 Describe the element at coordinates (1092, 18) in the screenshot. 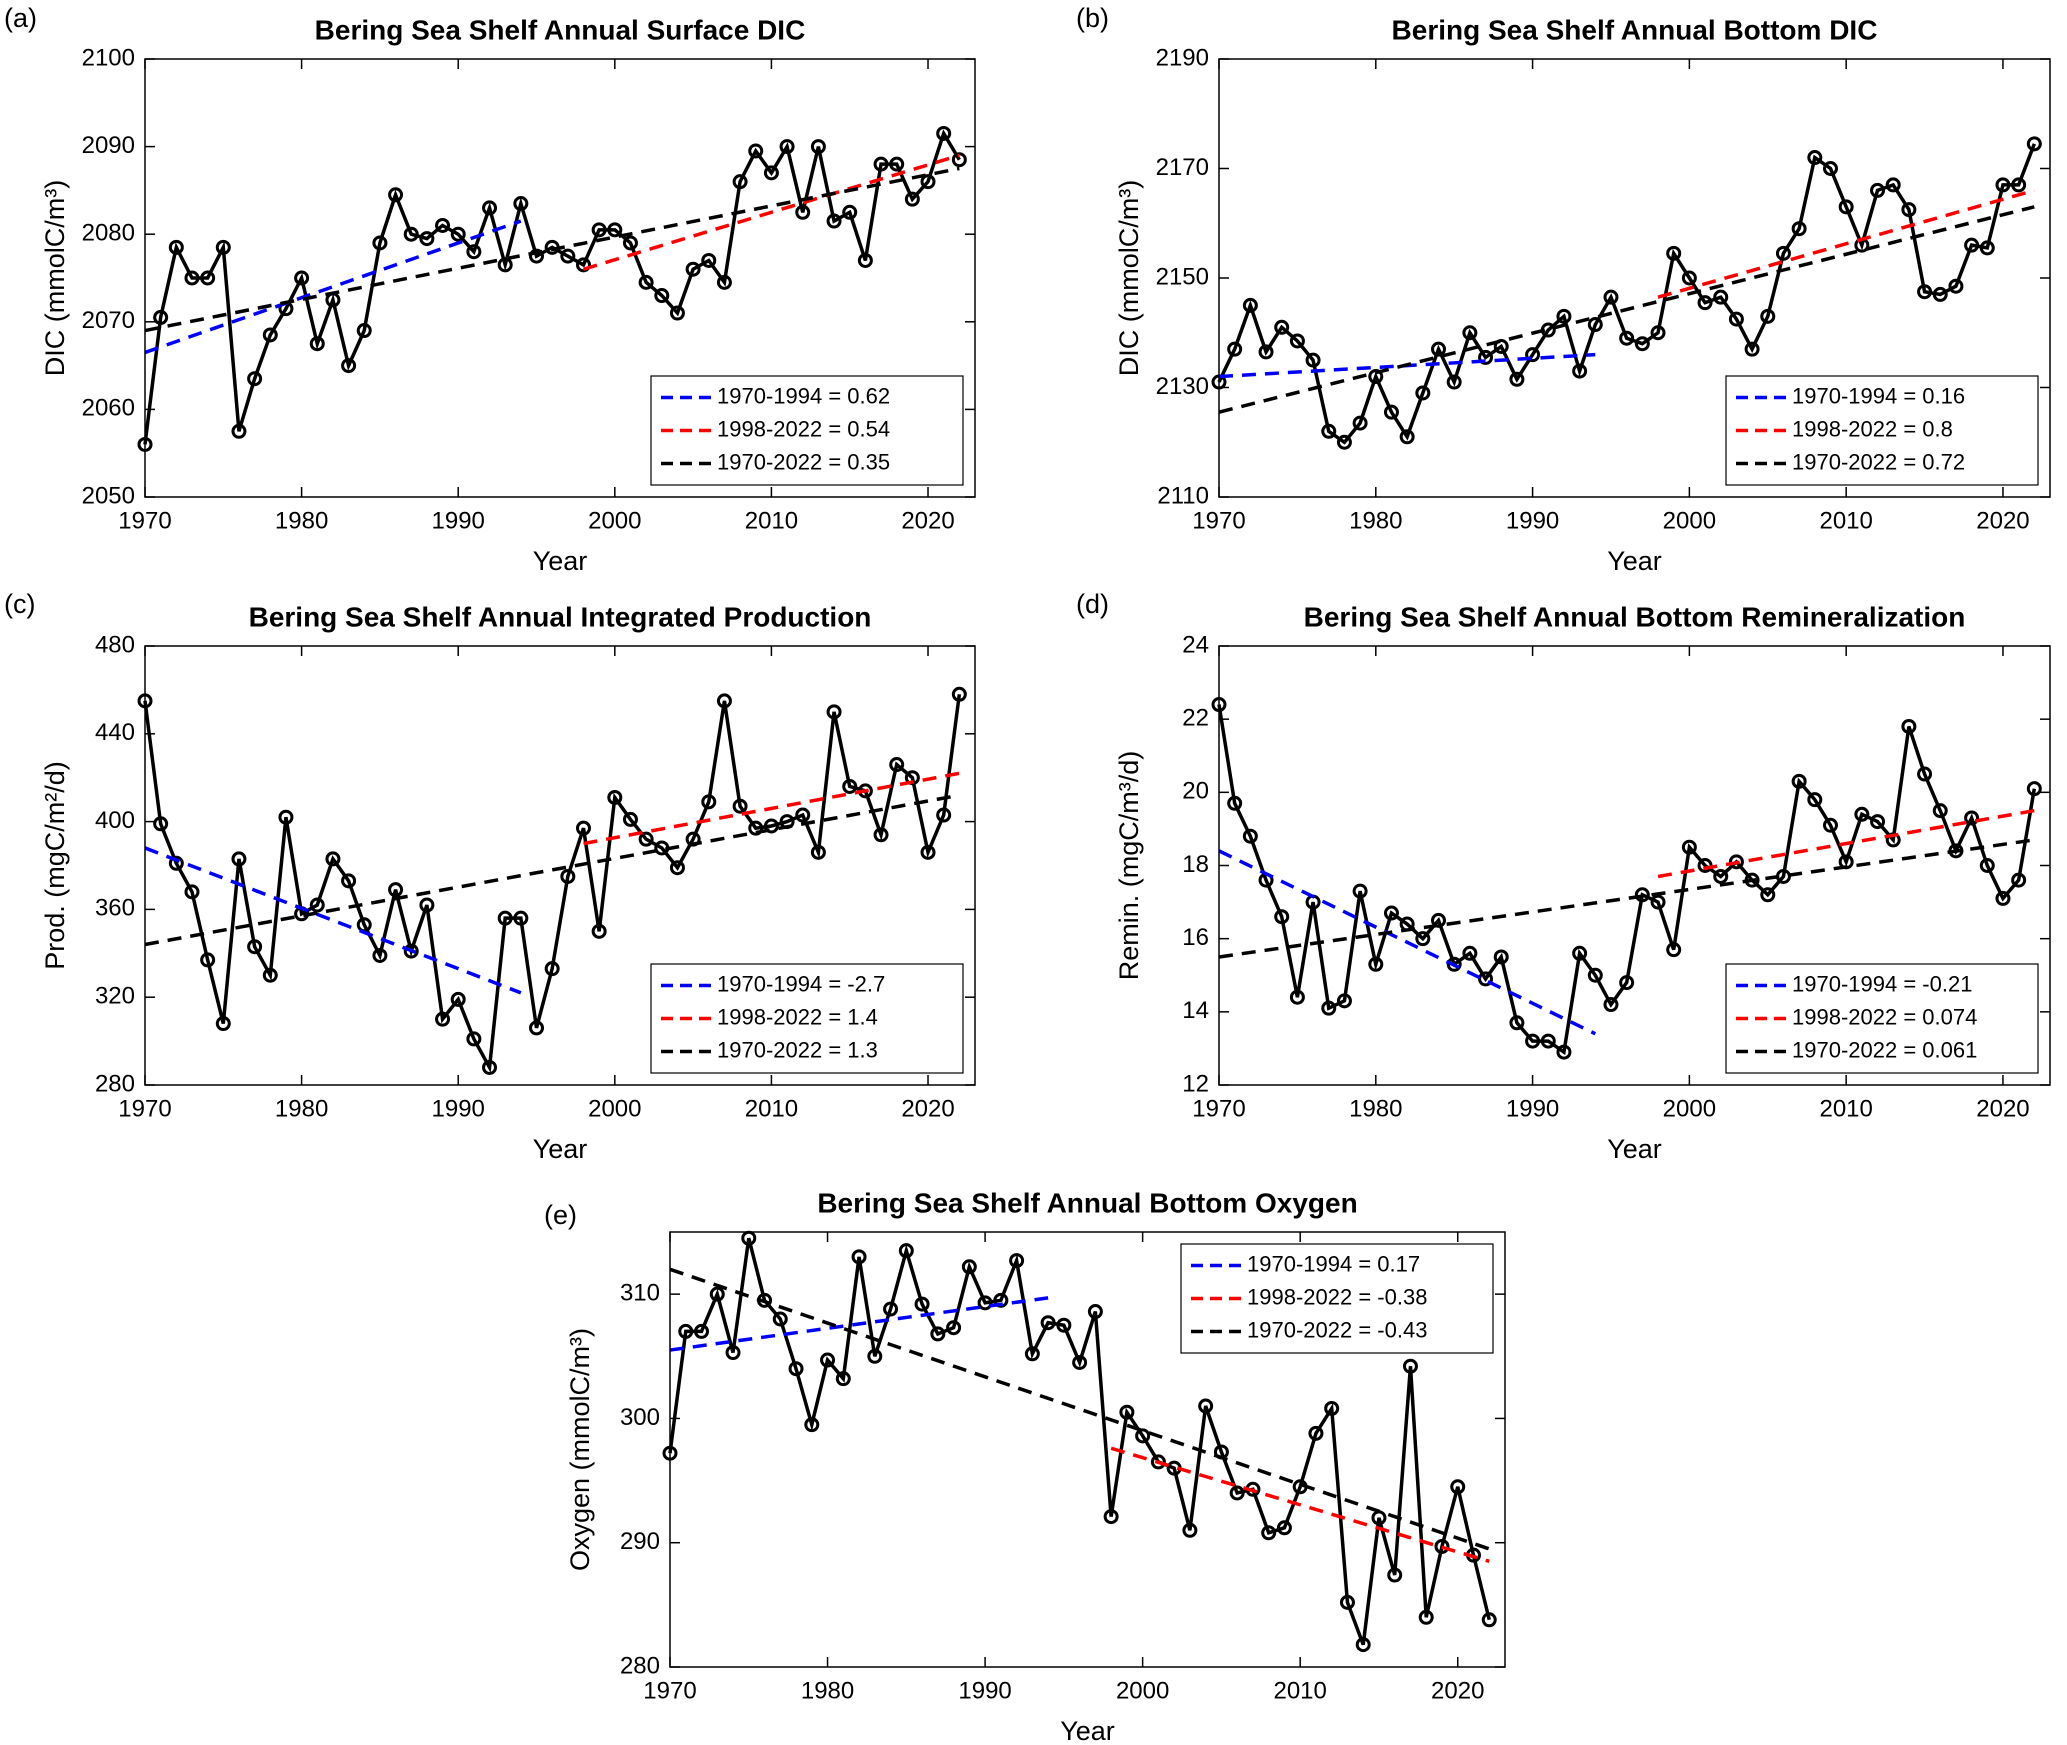

I see `panel-label: (b)` at that location.